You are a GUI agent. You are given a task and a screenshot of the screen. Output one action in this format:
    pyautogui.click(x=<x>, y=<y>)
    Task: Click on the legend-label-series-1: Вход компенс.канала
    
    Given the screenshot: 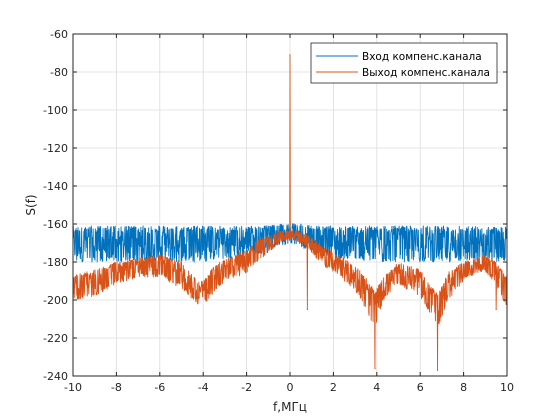 What is the action you would take?
    pyautogui.click(x=422, y=57)
    